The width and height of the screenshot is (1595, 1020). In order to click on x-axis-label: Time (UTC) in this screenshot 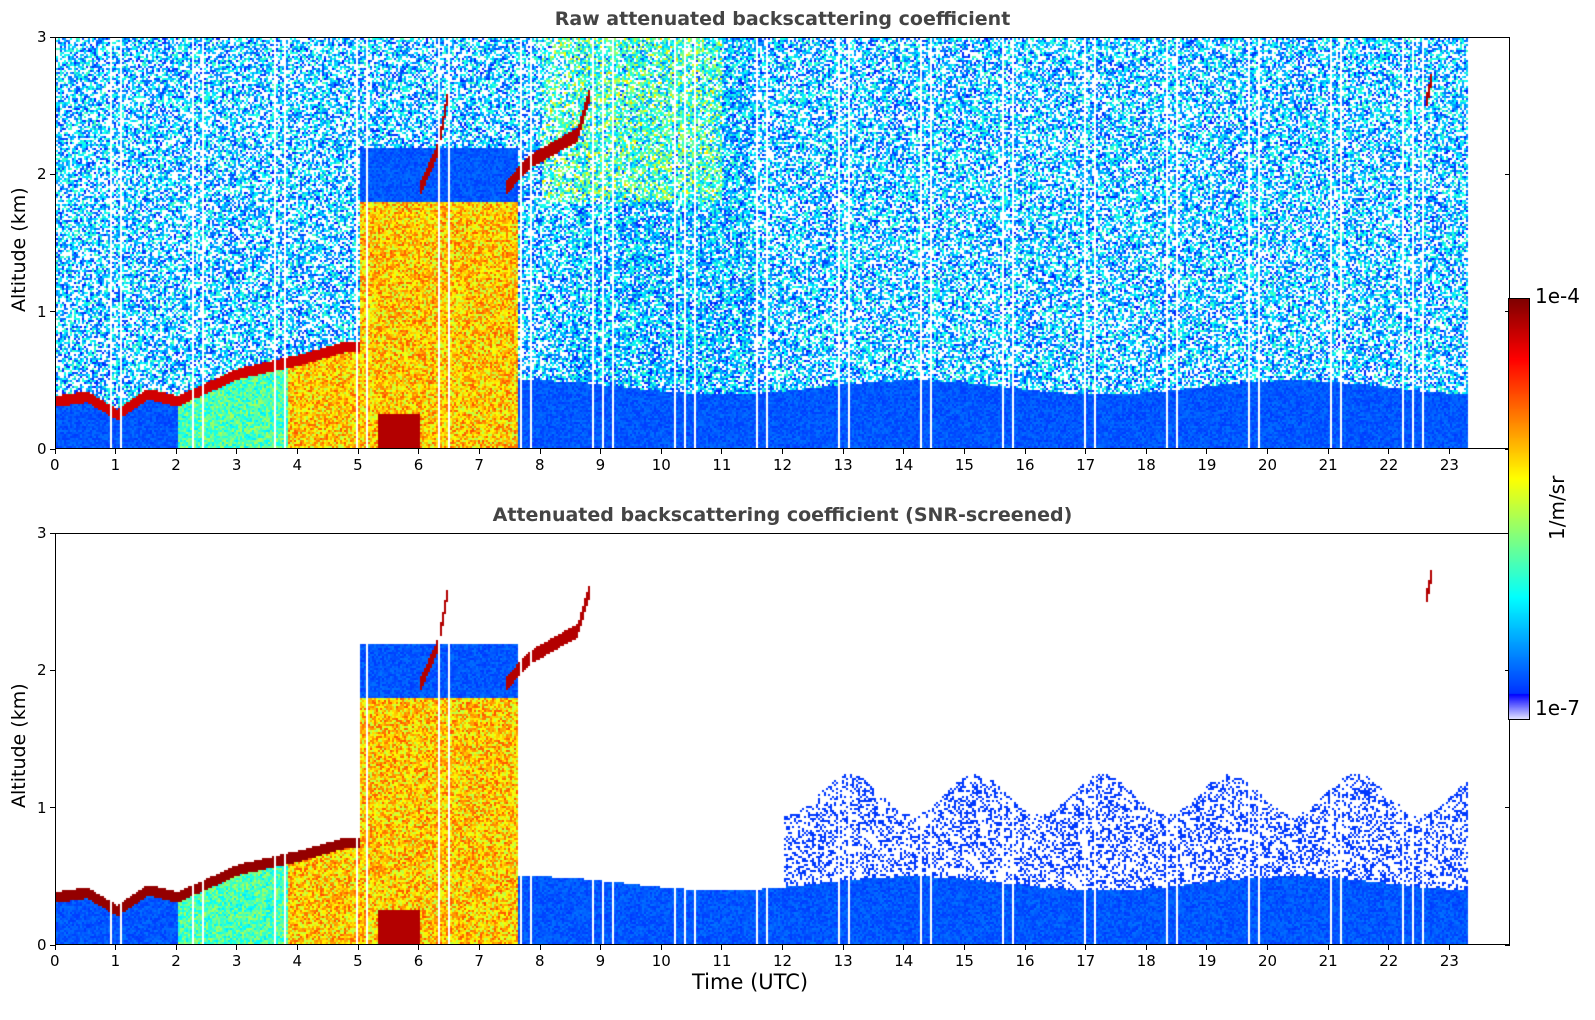, I will do `click(750, 982)`.